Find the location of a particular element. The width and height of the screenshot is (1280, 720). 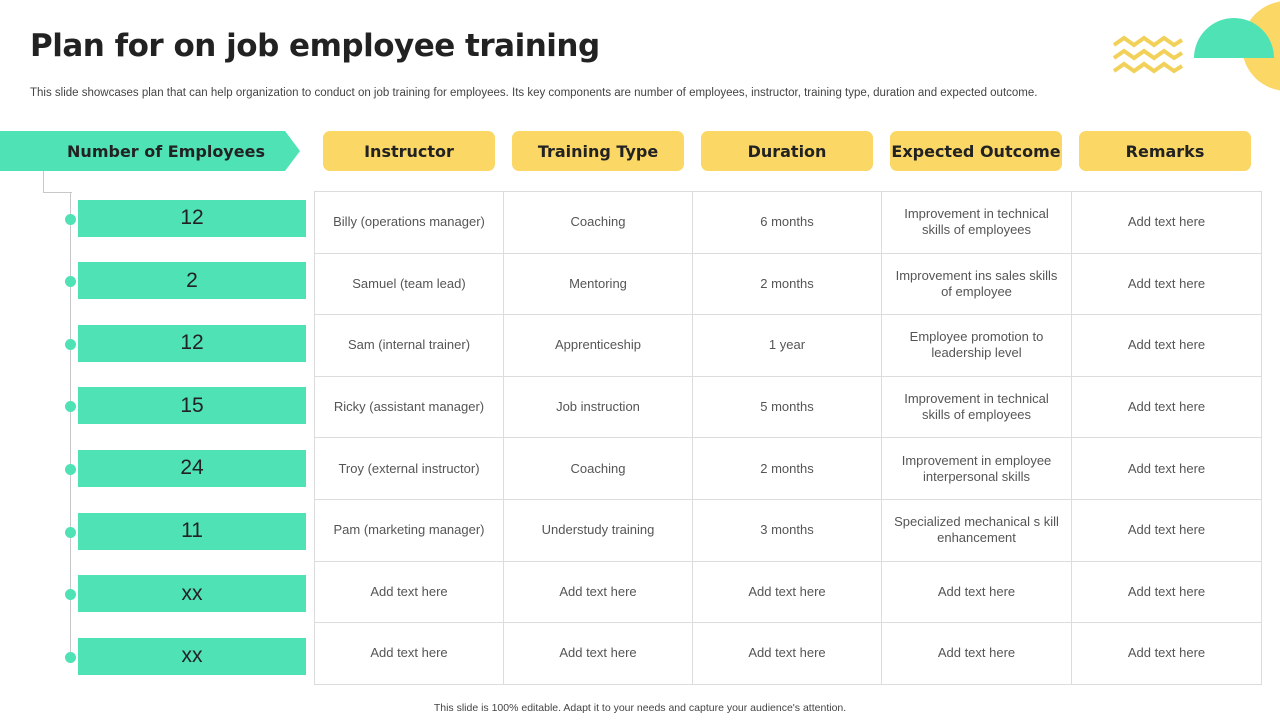

cell-instructor: Pam (marketing manager) is located at coordinates (409, 530).